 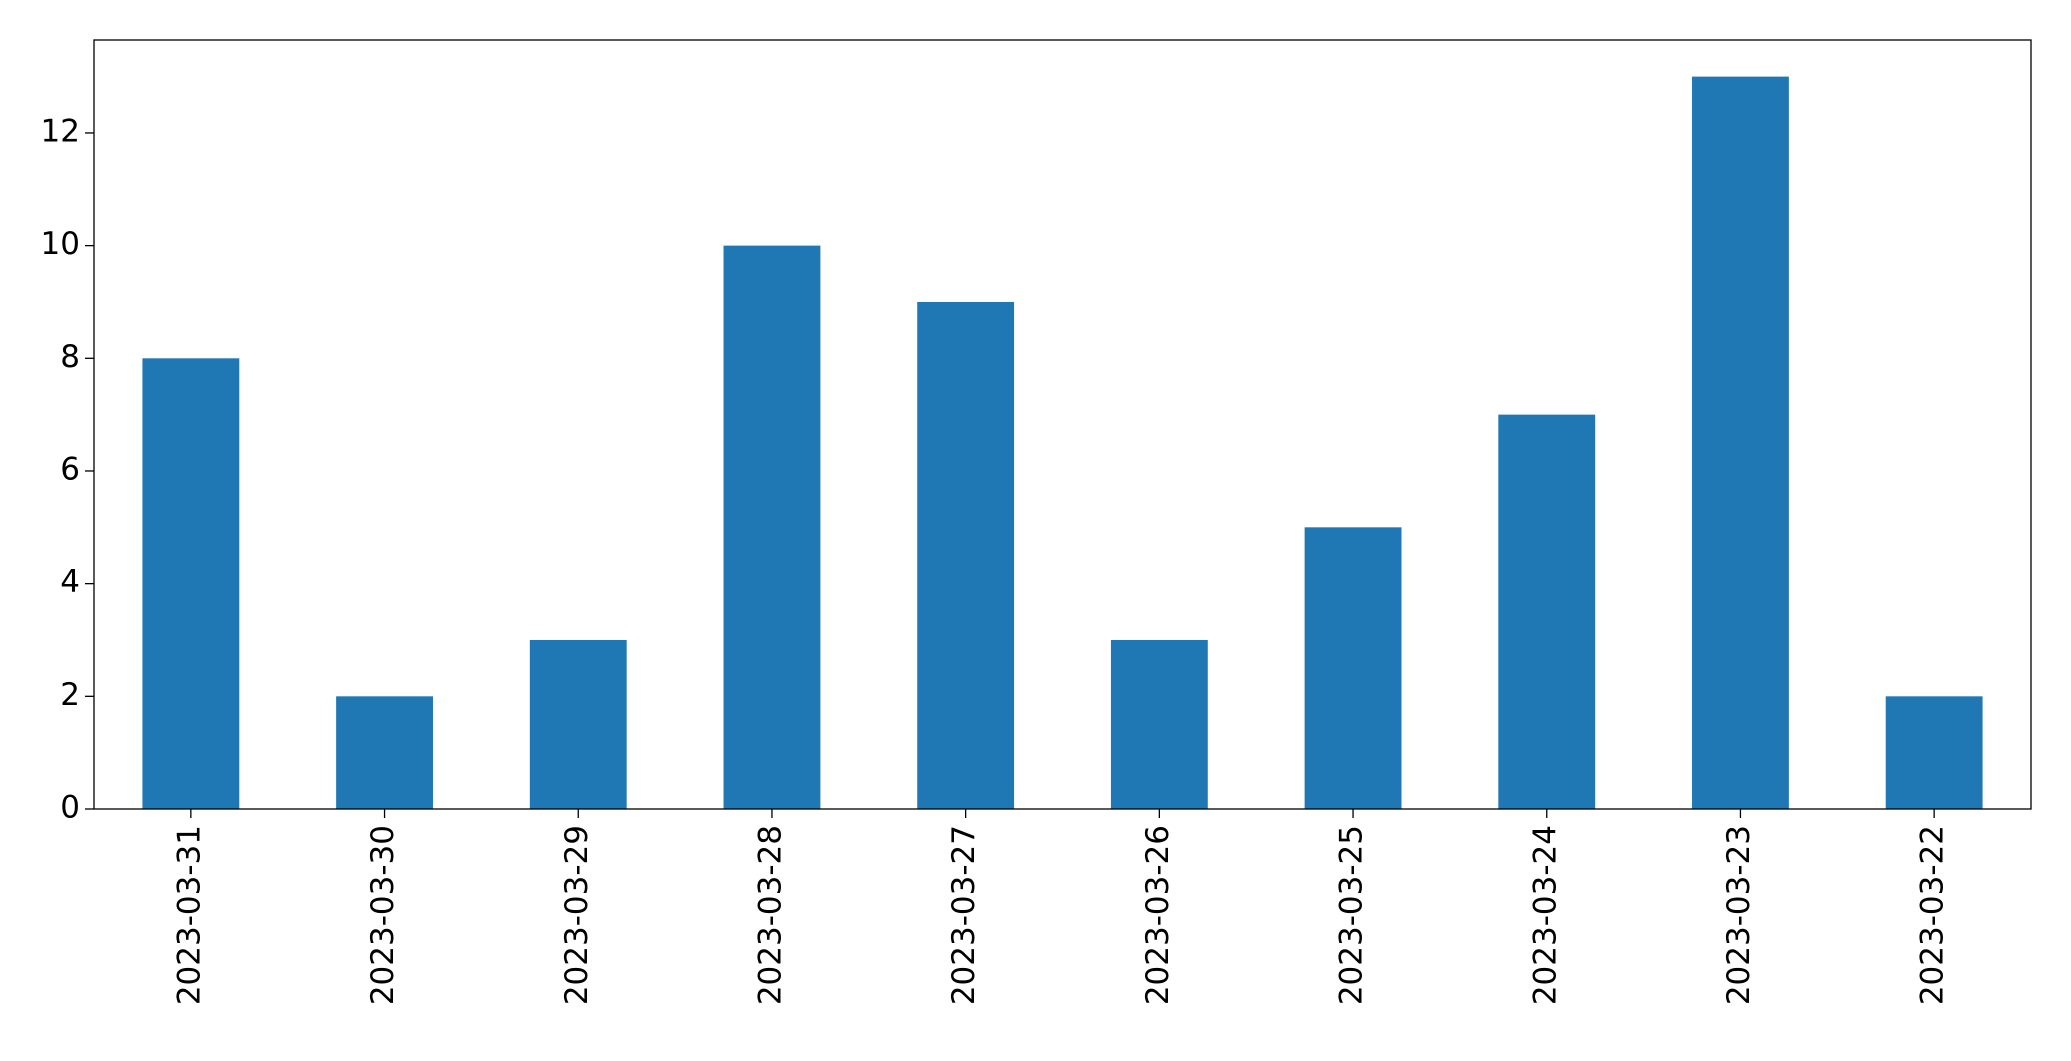 What do you see at coordinates (1933, 915) in the screenshot?
I see `x-tick-label: 2023-03-22` at bounding box center [1933, 915].